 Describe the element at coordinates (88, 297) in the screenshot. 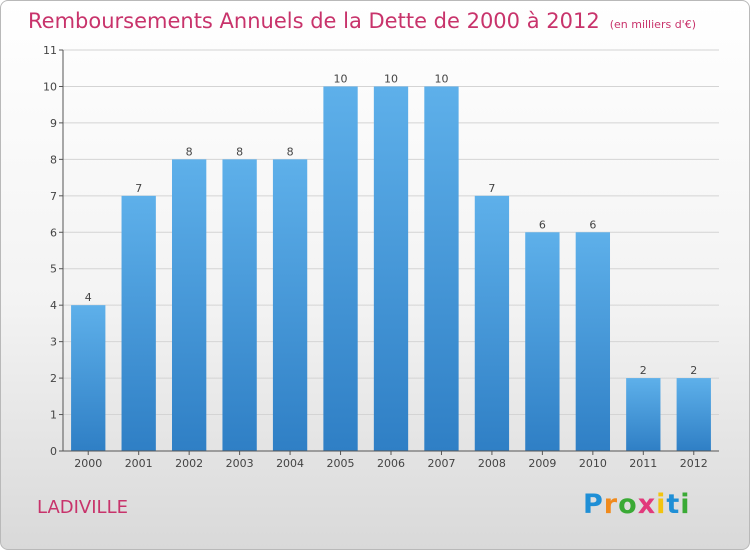

I see `data-label: 4` at that location.